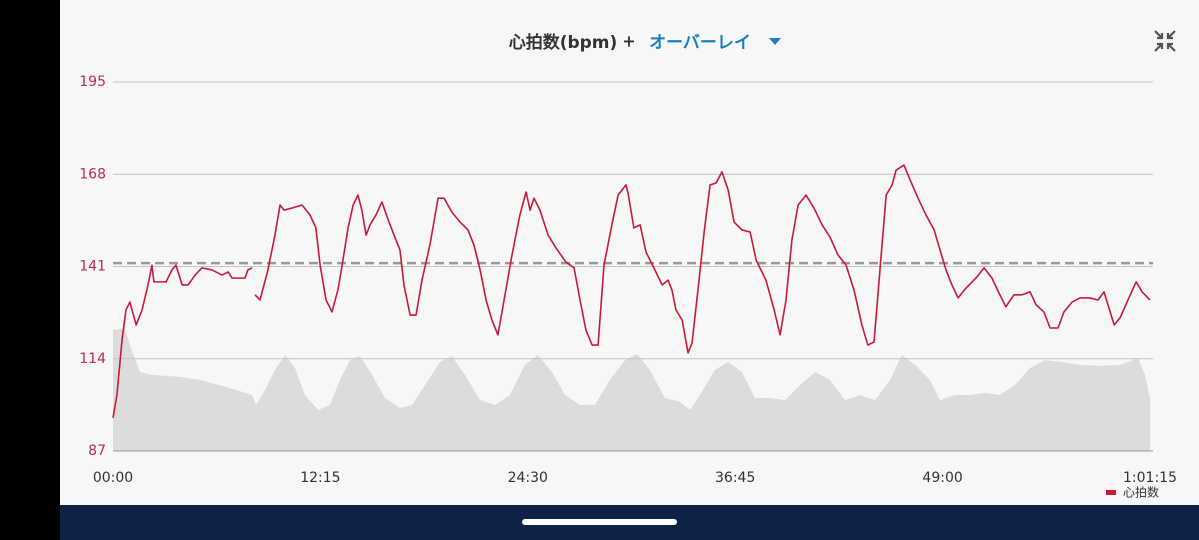 The width and height of the screenshot is (1199, 540). I want to click on x-tick-label: 00:00, so click(113, 478).